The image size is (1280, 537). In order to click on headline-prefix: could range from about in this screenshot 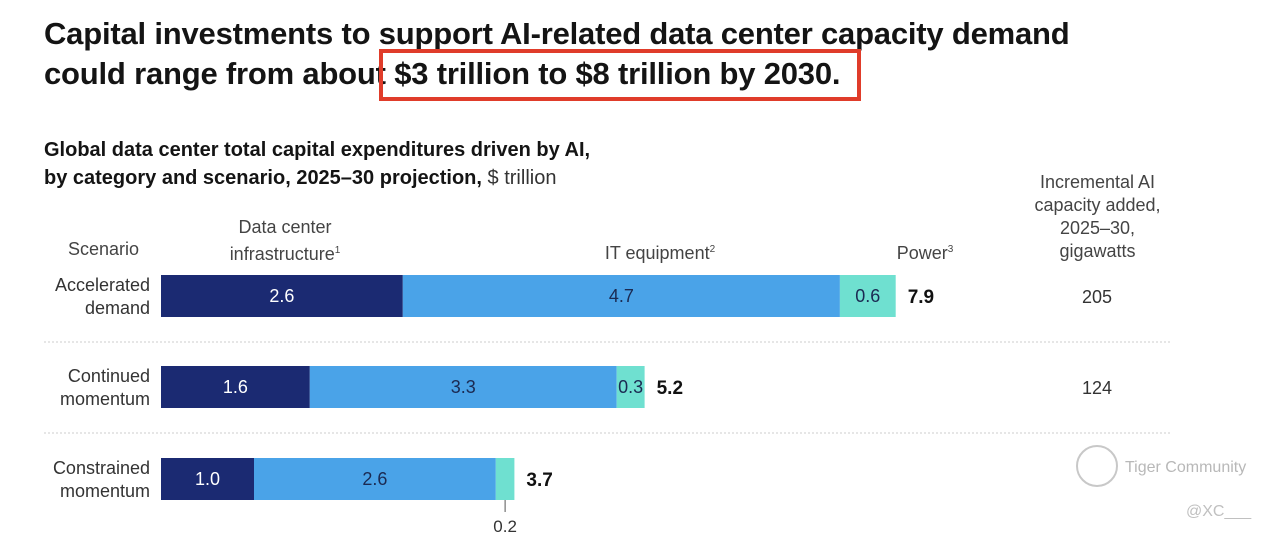, I will do `click(219, 73)`.